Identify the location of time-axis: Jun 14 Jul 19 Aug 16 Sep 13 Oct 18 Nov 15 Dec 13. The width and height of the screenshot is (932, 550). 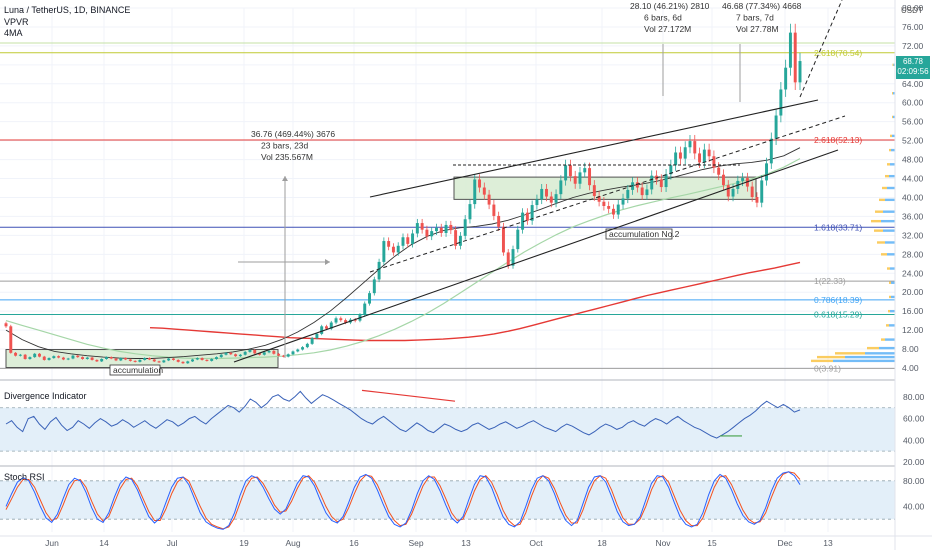
(466, 541).